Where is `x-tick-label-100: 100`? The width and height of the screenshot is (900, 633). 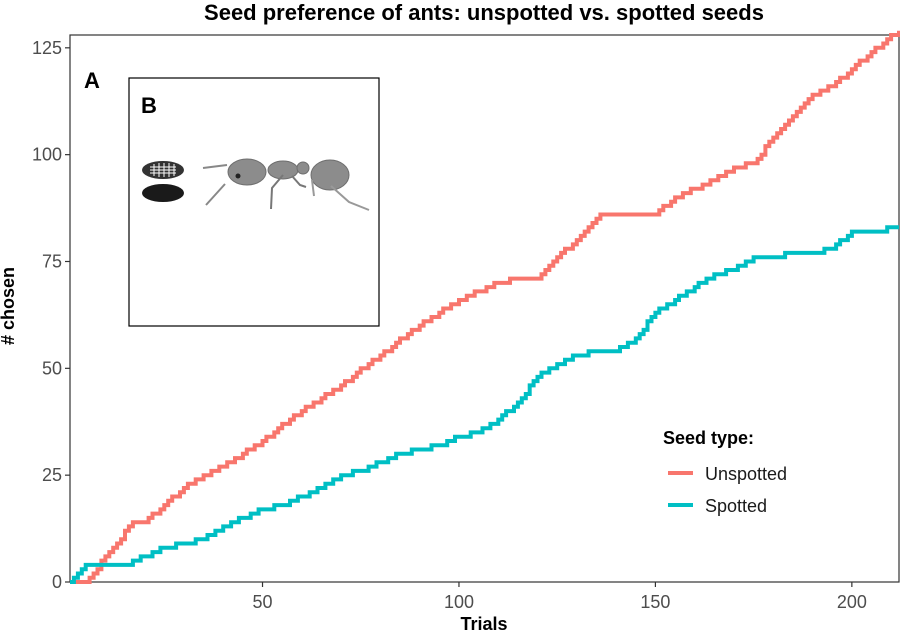
x-tick-label-100: 100 is located at coordinates (459, 602).